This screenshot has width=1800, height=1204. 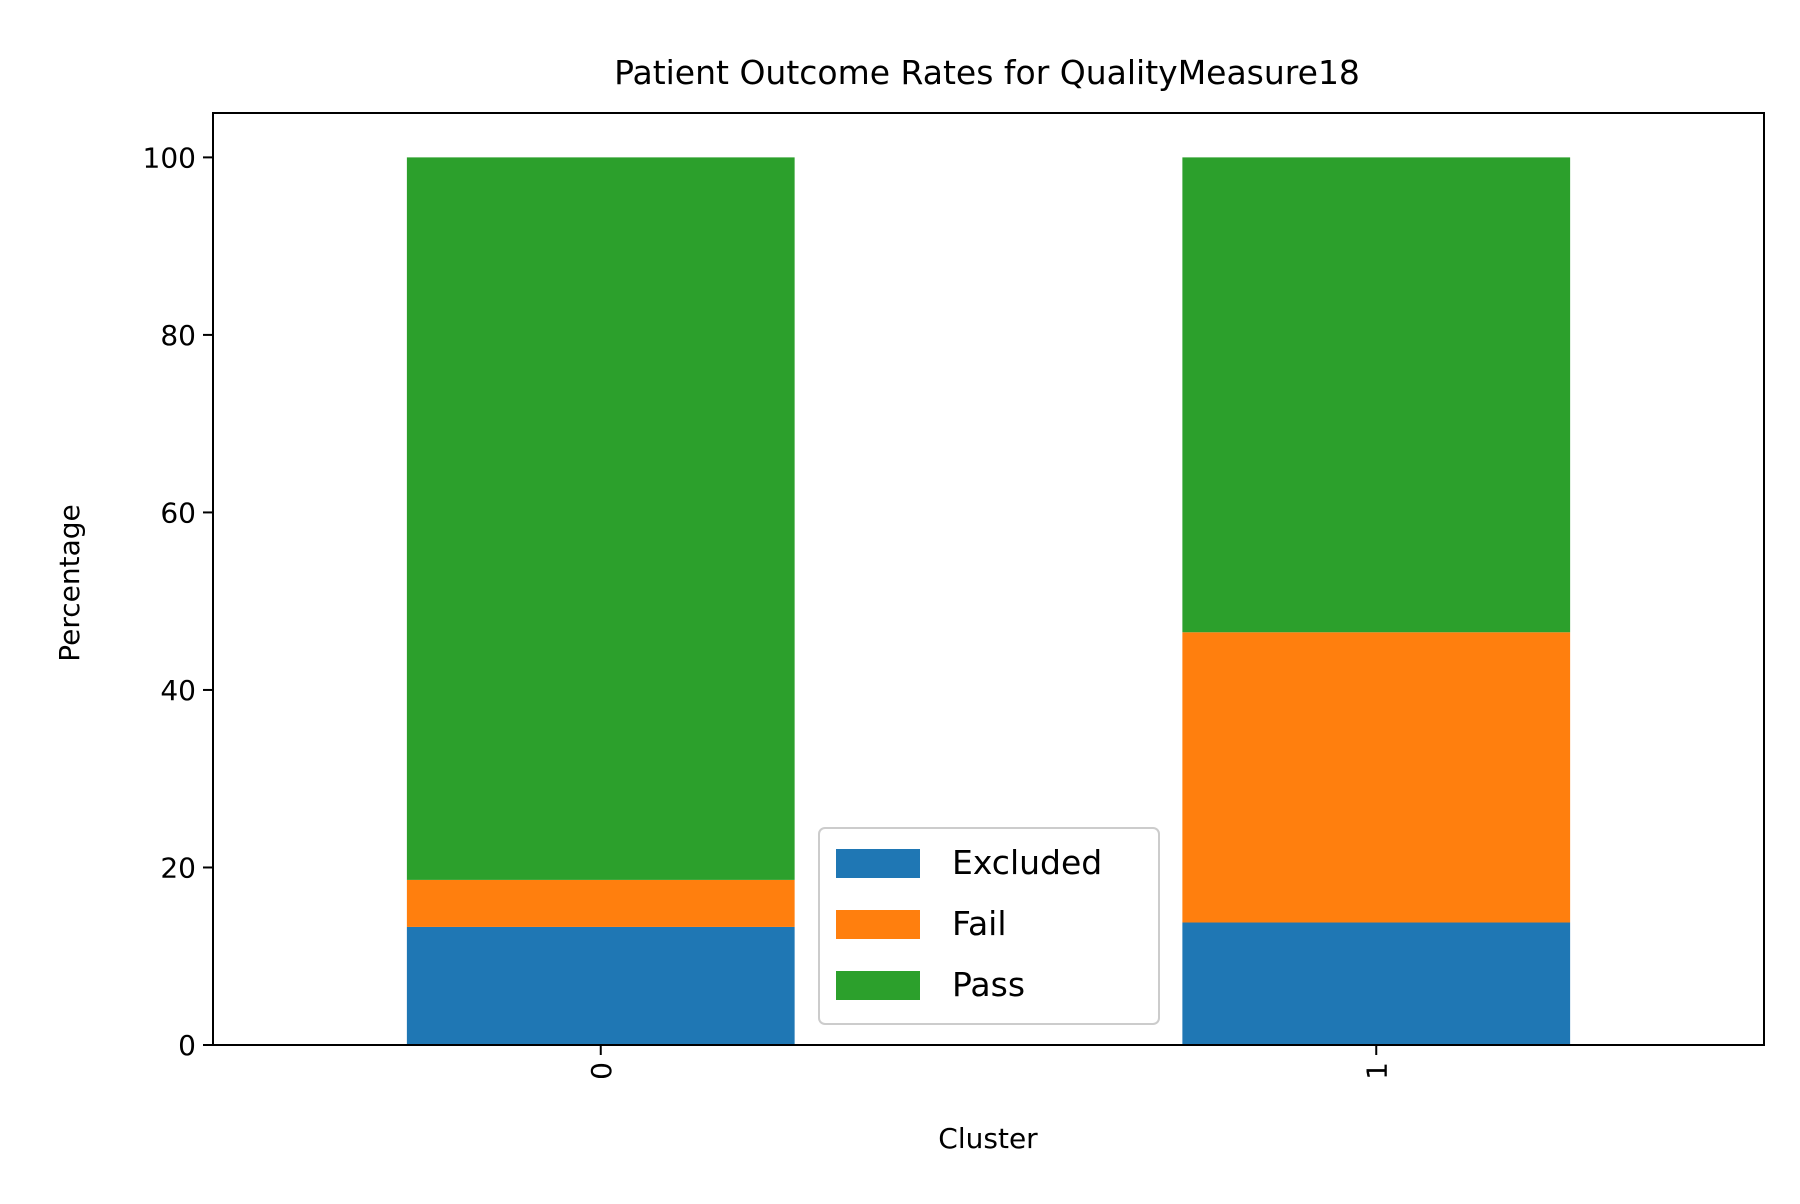 I want to click on y-tick-label: 80, so click(x=178, y=335).